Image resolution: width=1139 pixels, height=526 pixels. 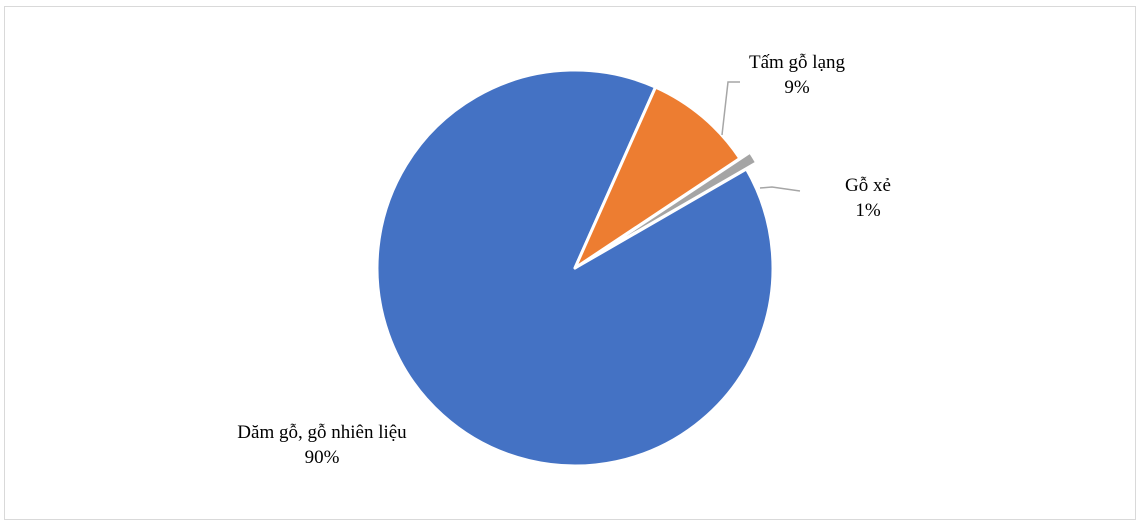 What do you see at coordinates (780, 189) in the screenshot?
I see `leader-line-go-xe` at bounding box center [780, 189].